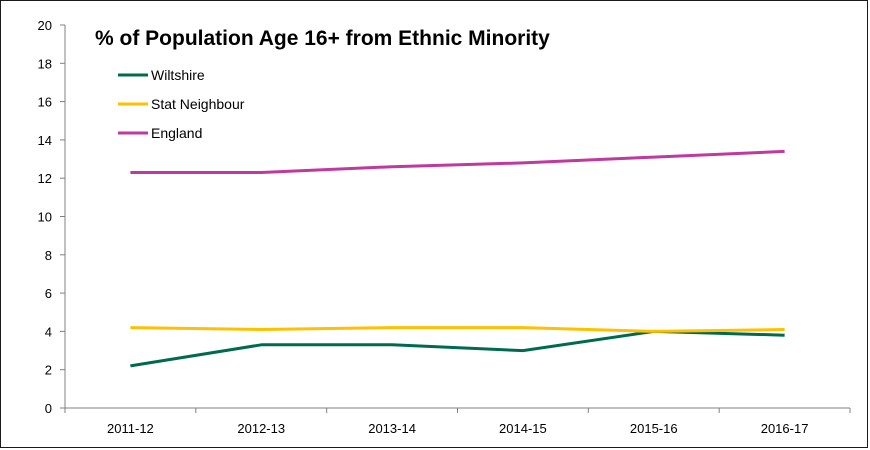 This screenshot has width=870, height=450. Describe the element at coordinates (45, 217) in the screenshot. I see `y-tick-label: 10` at that location.